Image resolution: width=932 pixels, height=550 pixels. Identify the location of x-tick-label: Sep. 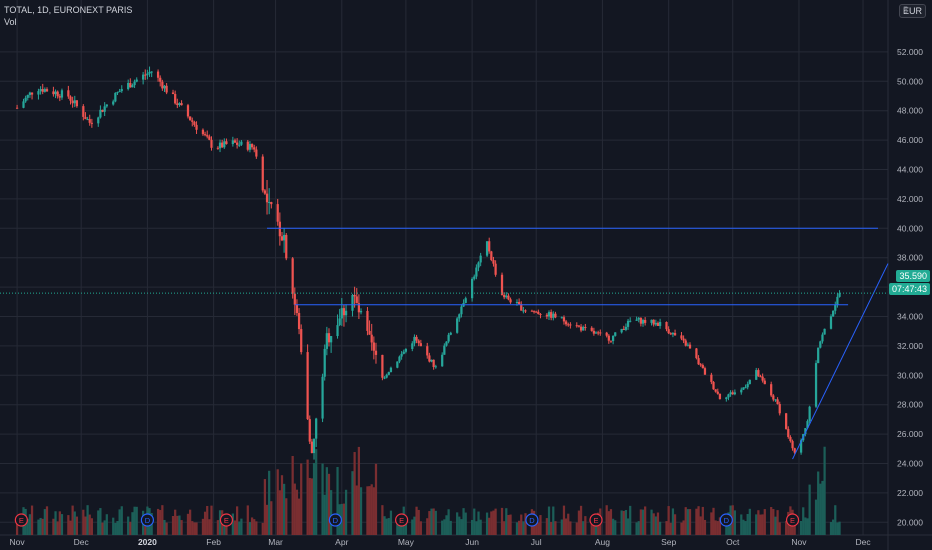
(668, 542).